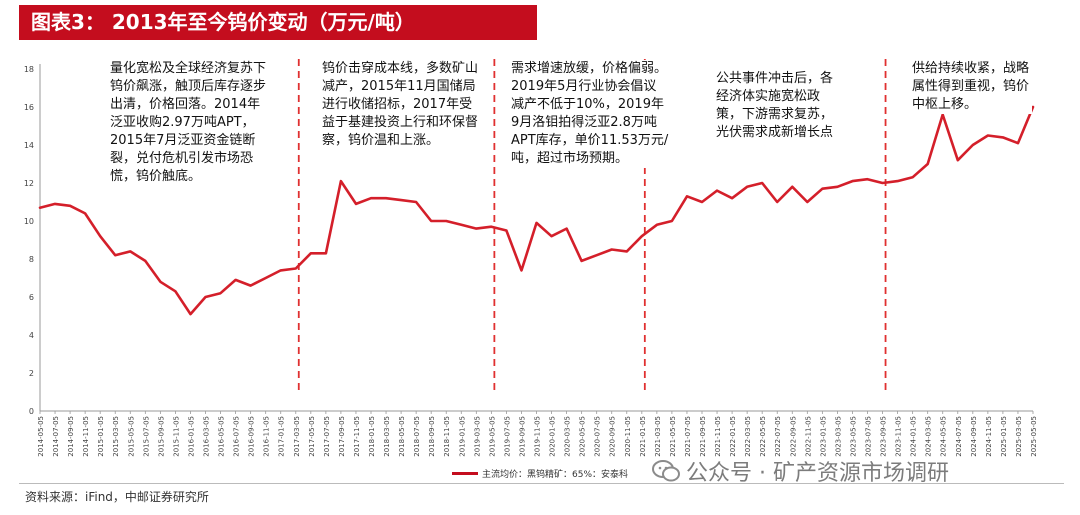 This screenshot has width=1080, height=515. I want to click on watermark-text: 公众号 · 矿产资源市场调研, so click(817, 473).